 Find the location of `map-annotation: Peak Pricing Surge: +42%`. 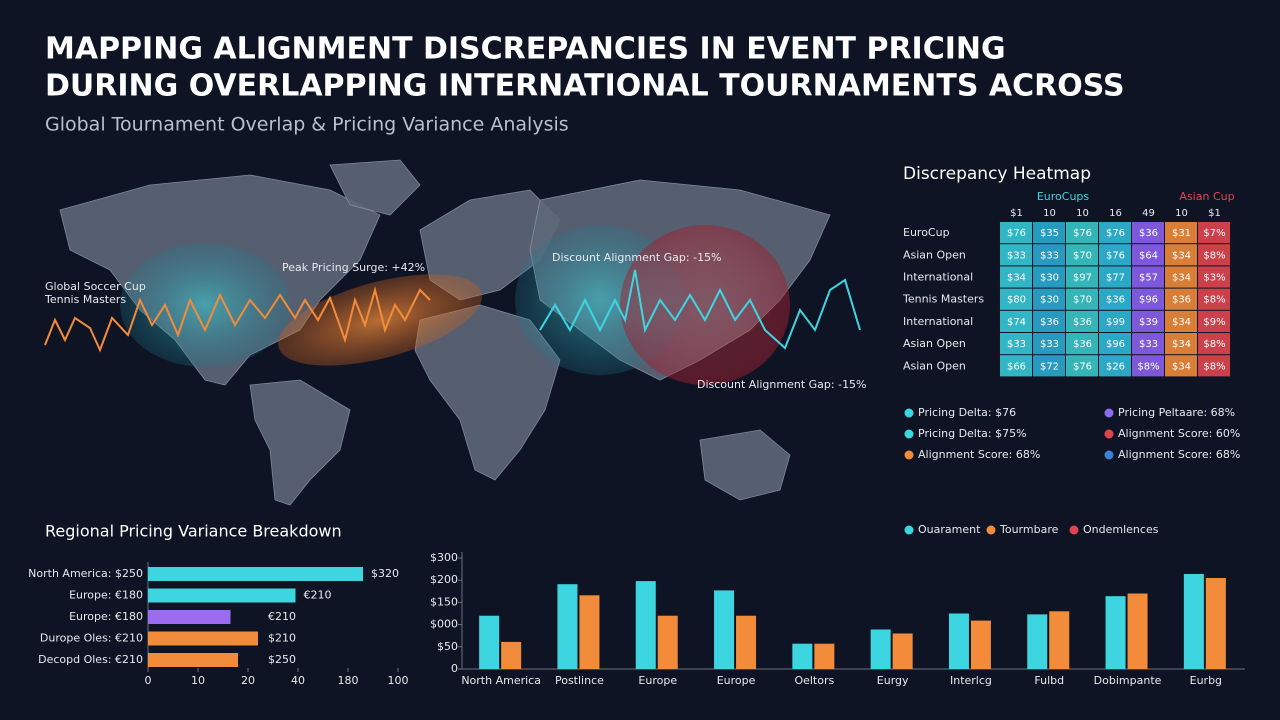

map-annotation: Peak Pricing Surge: +42% is located at coordinates (353, 267).